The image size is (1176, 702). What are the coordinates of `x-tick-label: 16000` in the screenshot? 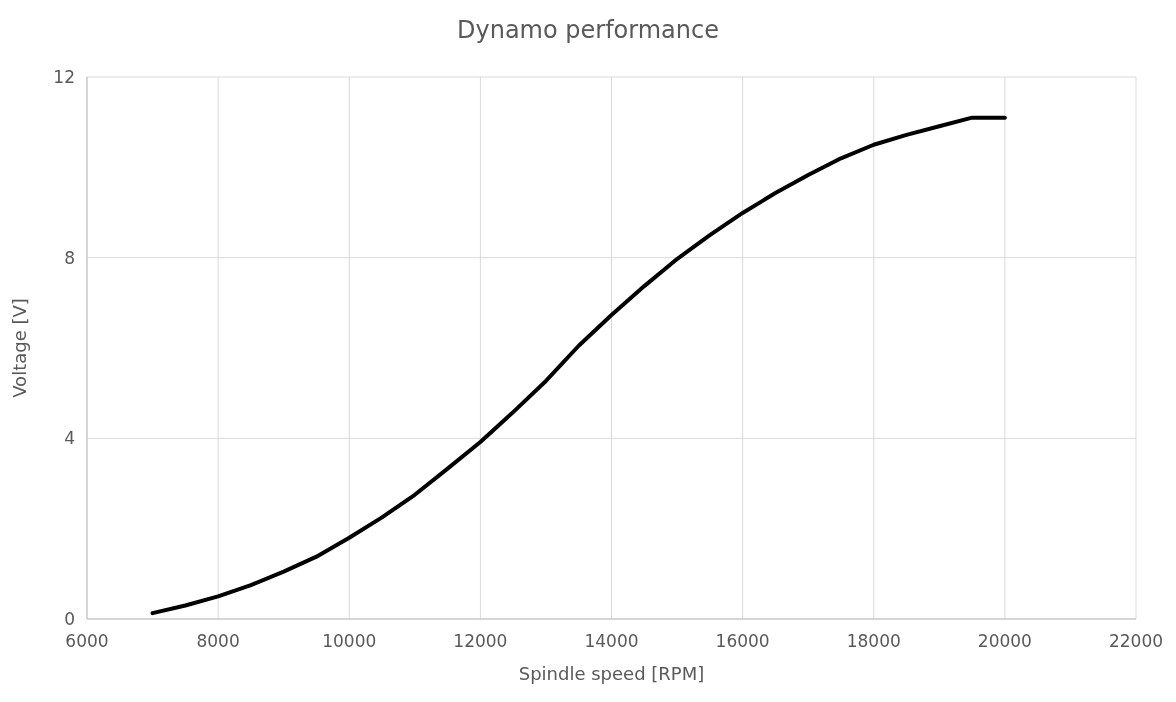 It's located at (742, 641).